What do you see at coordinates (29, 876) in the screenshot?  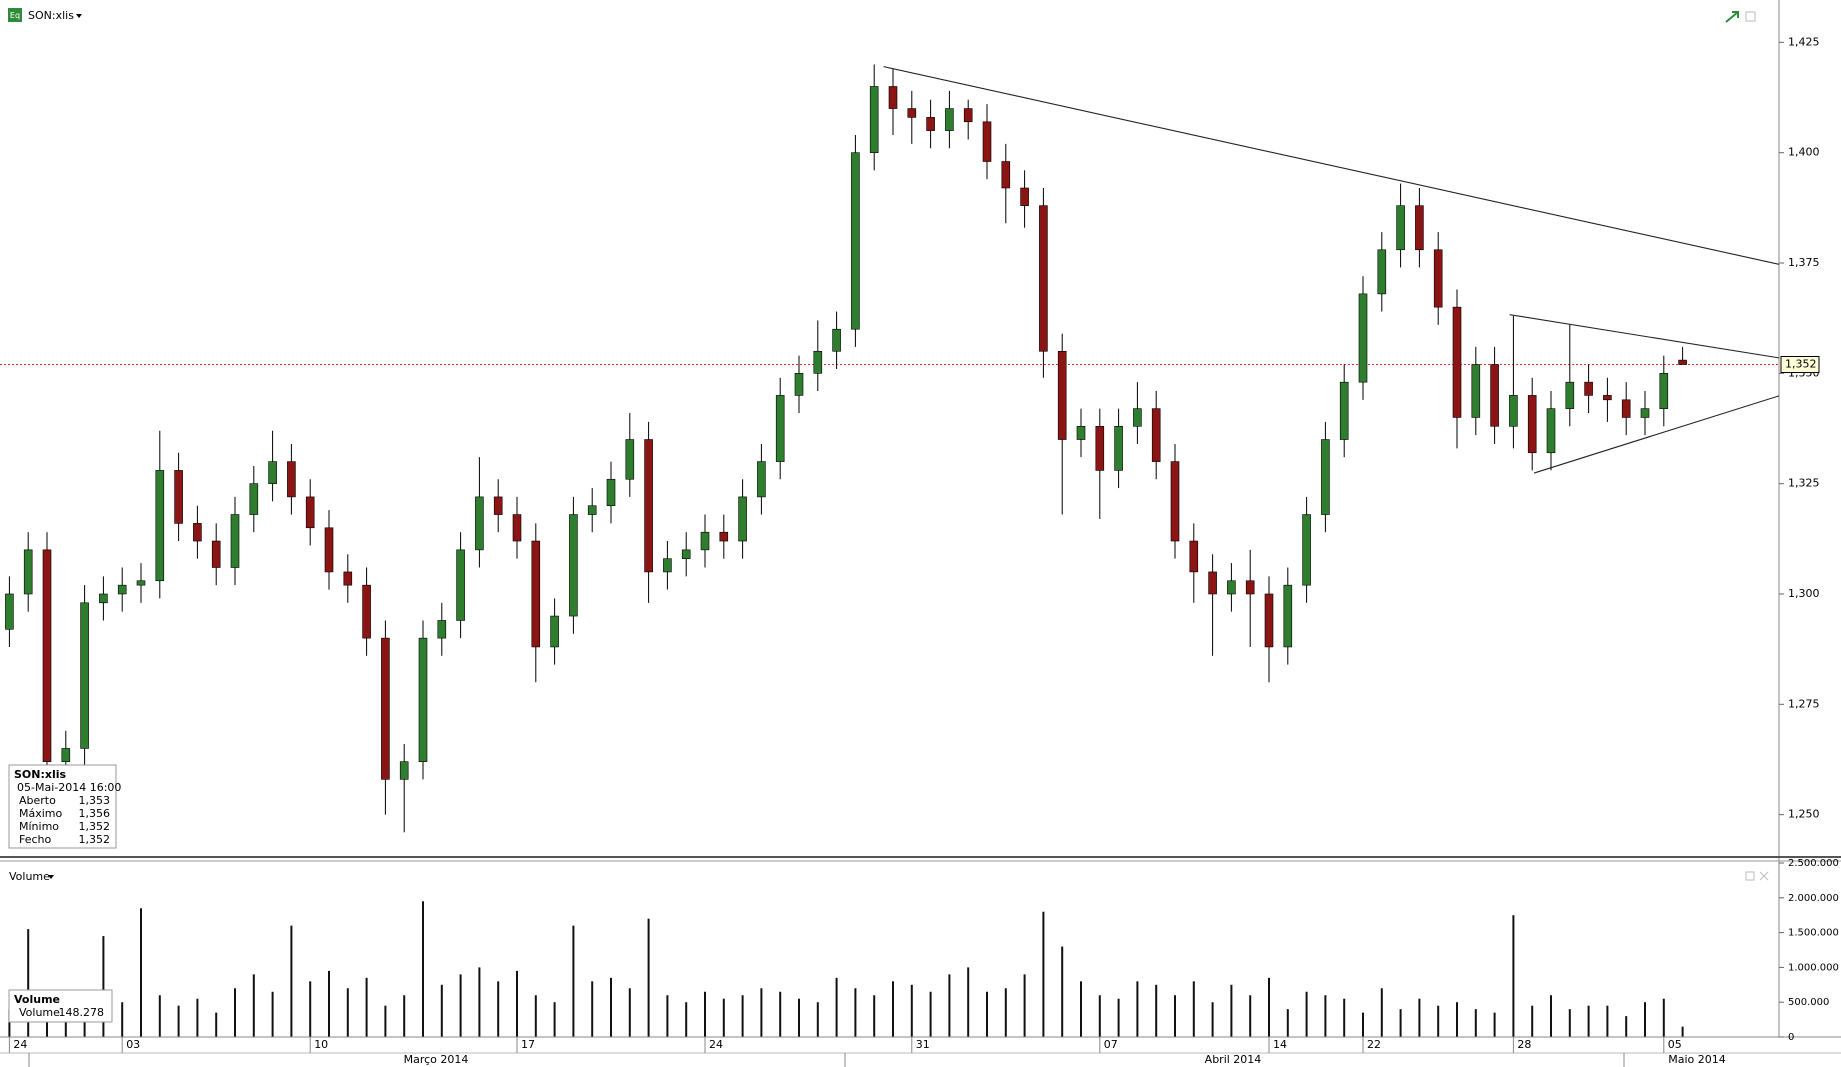 I see `volume-pane-label: Volume` at bounding box center [29, 876].